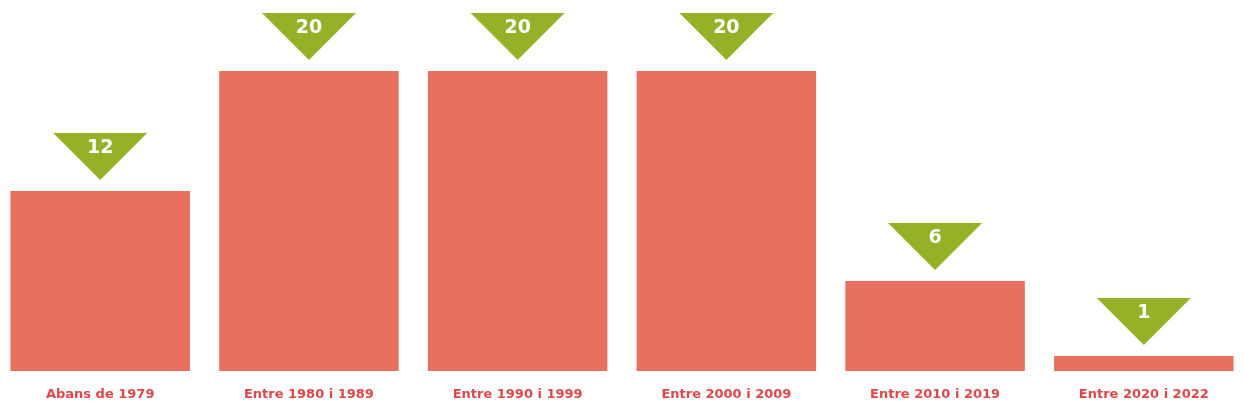 The height and width of the screenshot is (403, 1244). What do you see at coordinates (726, 394) in the screenshot?
I see `x-tick-label: Entre 2000 i 2009` at bounding box center [726, 394].